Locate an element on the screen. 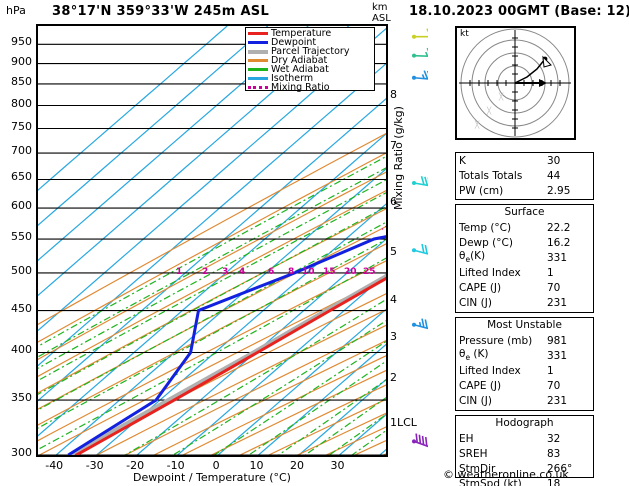 The height and width of the screenshot is (486, 629). table-key: CAPE (J) is located at coordinates (480, 287).